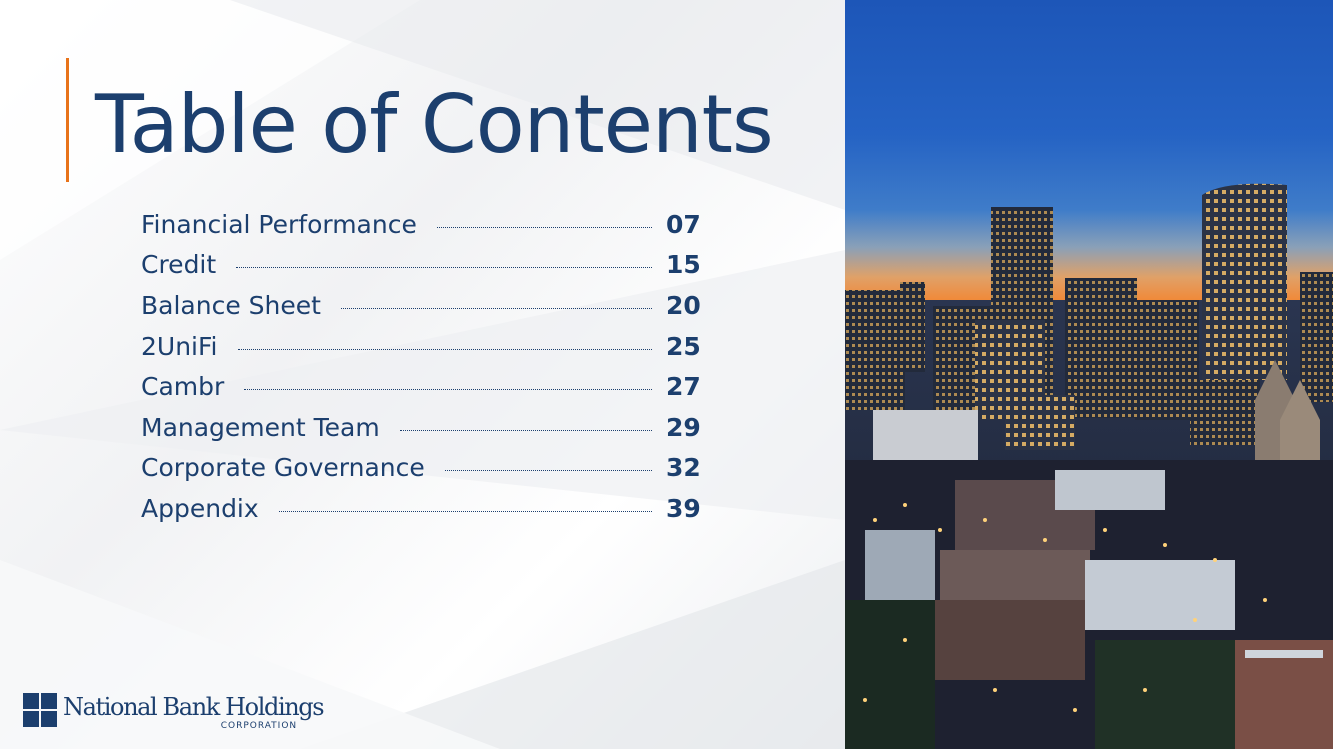 The height and width of the screenshot is (749, 1333). Describe the element at coordinates (260, 427) in the screenshot. I see `toc-label: Management Team` at that location.